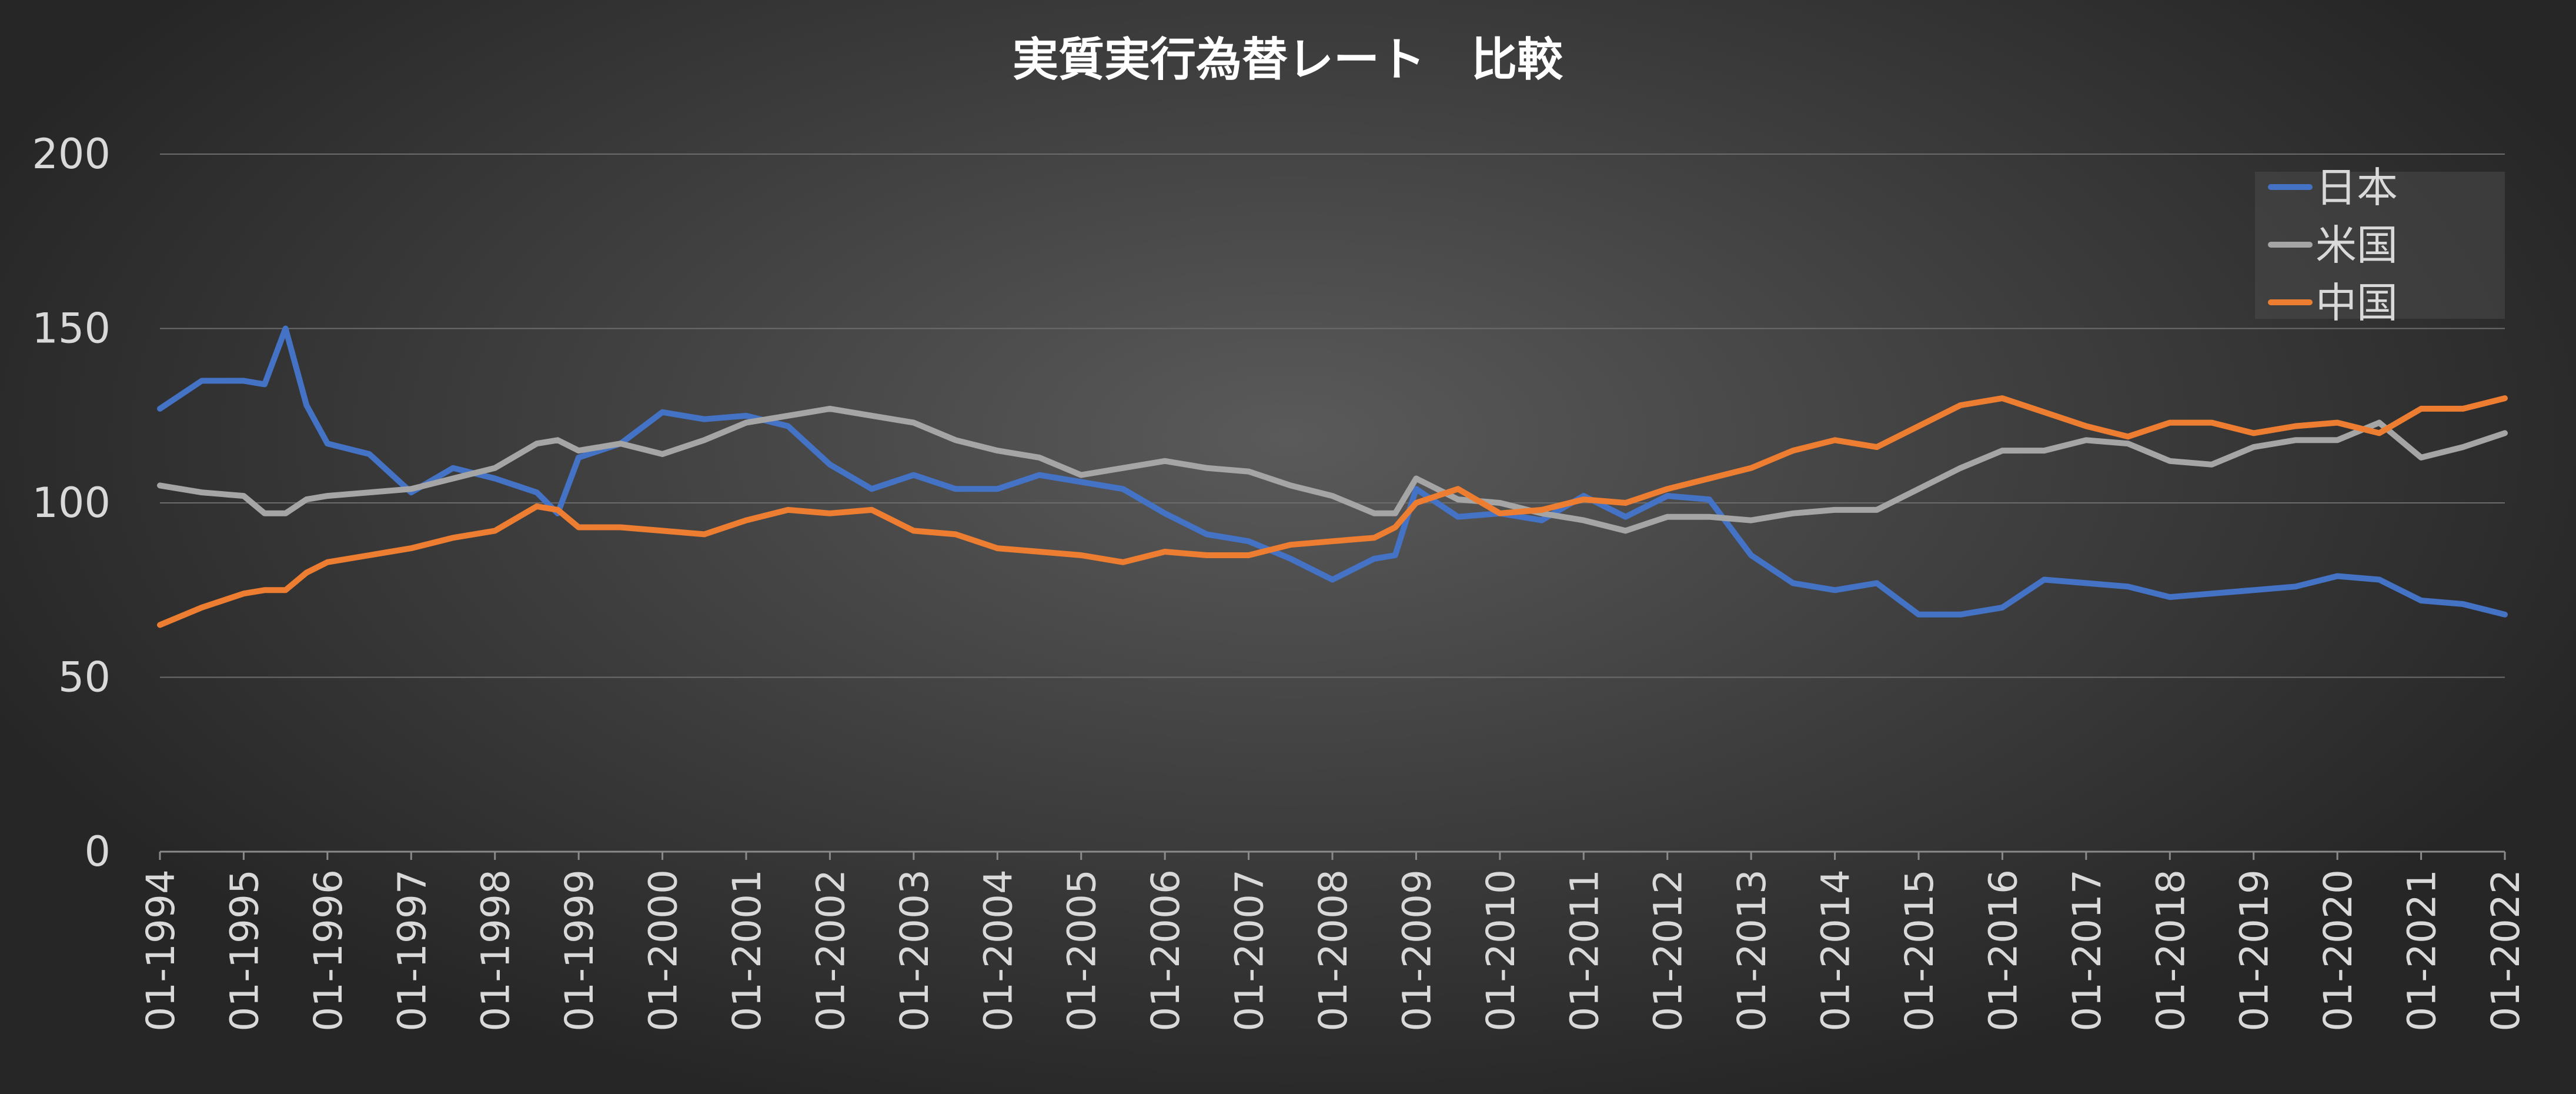 The height and width of the screenshot is (1094, 2576). What do you see at coordinates (1333, 950) in the screenshot?
I see `x-tick-label: 01-2008` at bounding box center [1333, 950].